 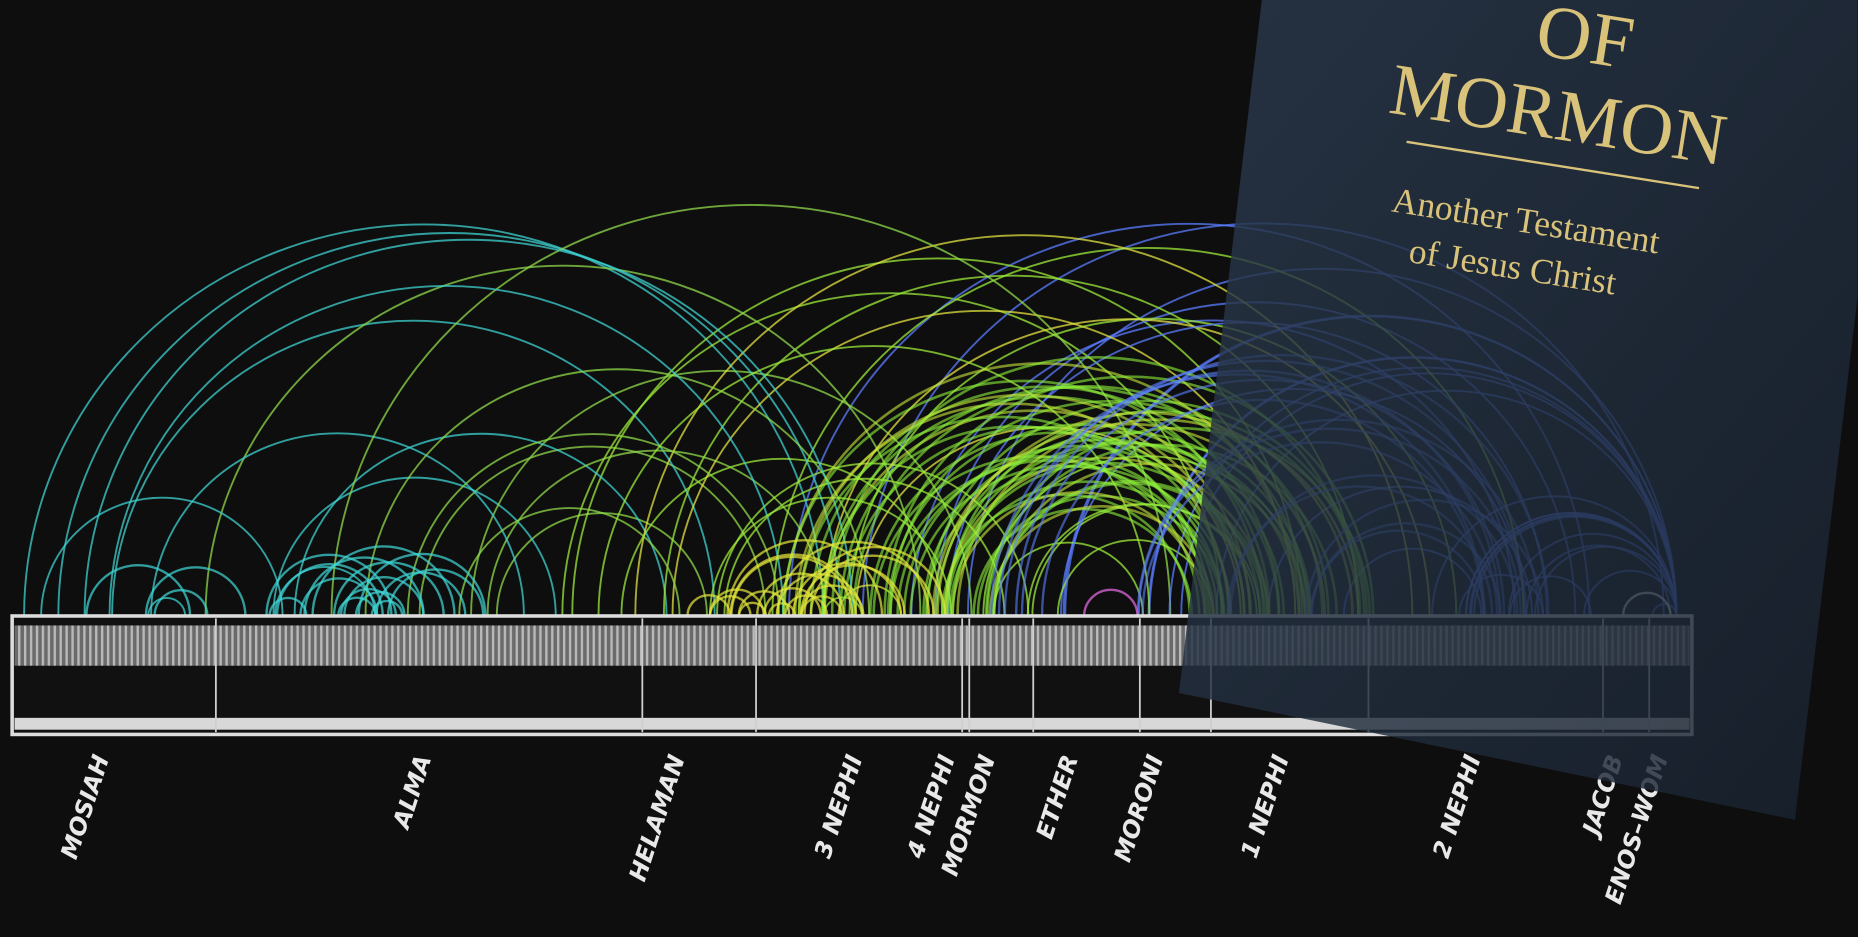 I want to click on book-label: ETHER, so click(x=1057, y=796).